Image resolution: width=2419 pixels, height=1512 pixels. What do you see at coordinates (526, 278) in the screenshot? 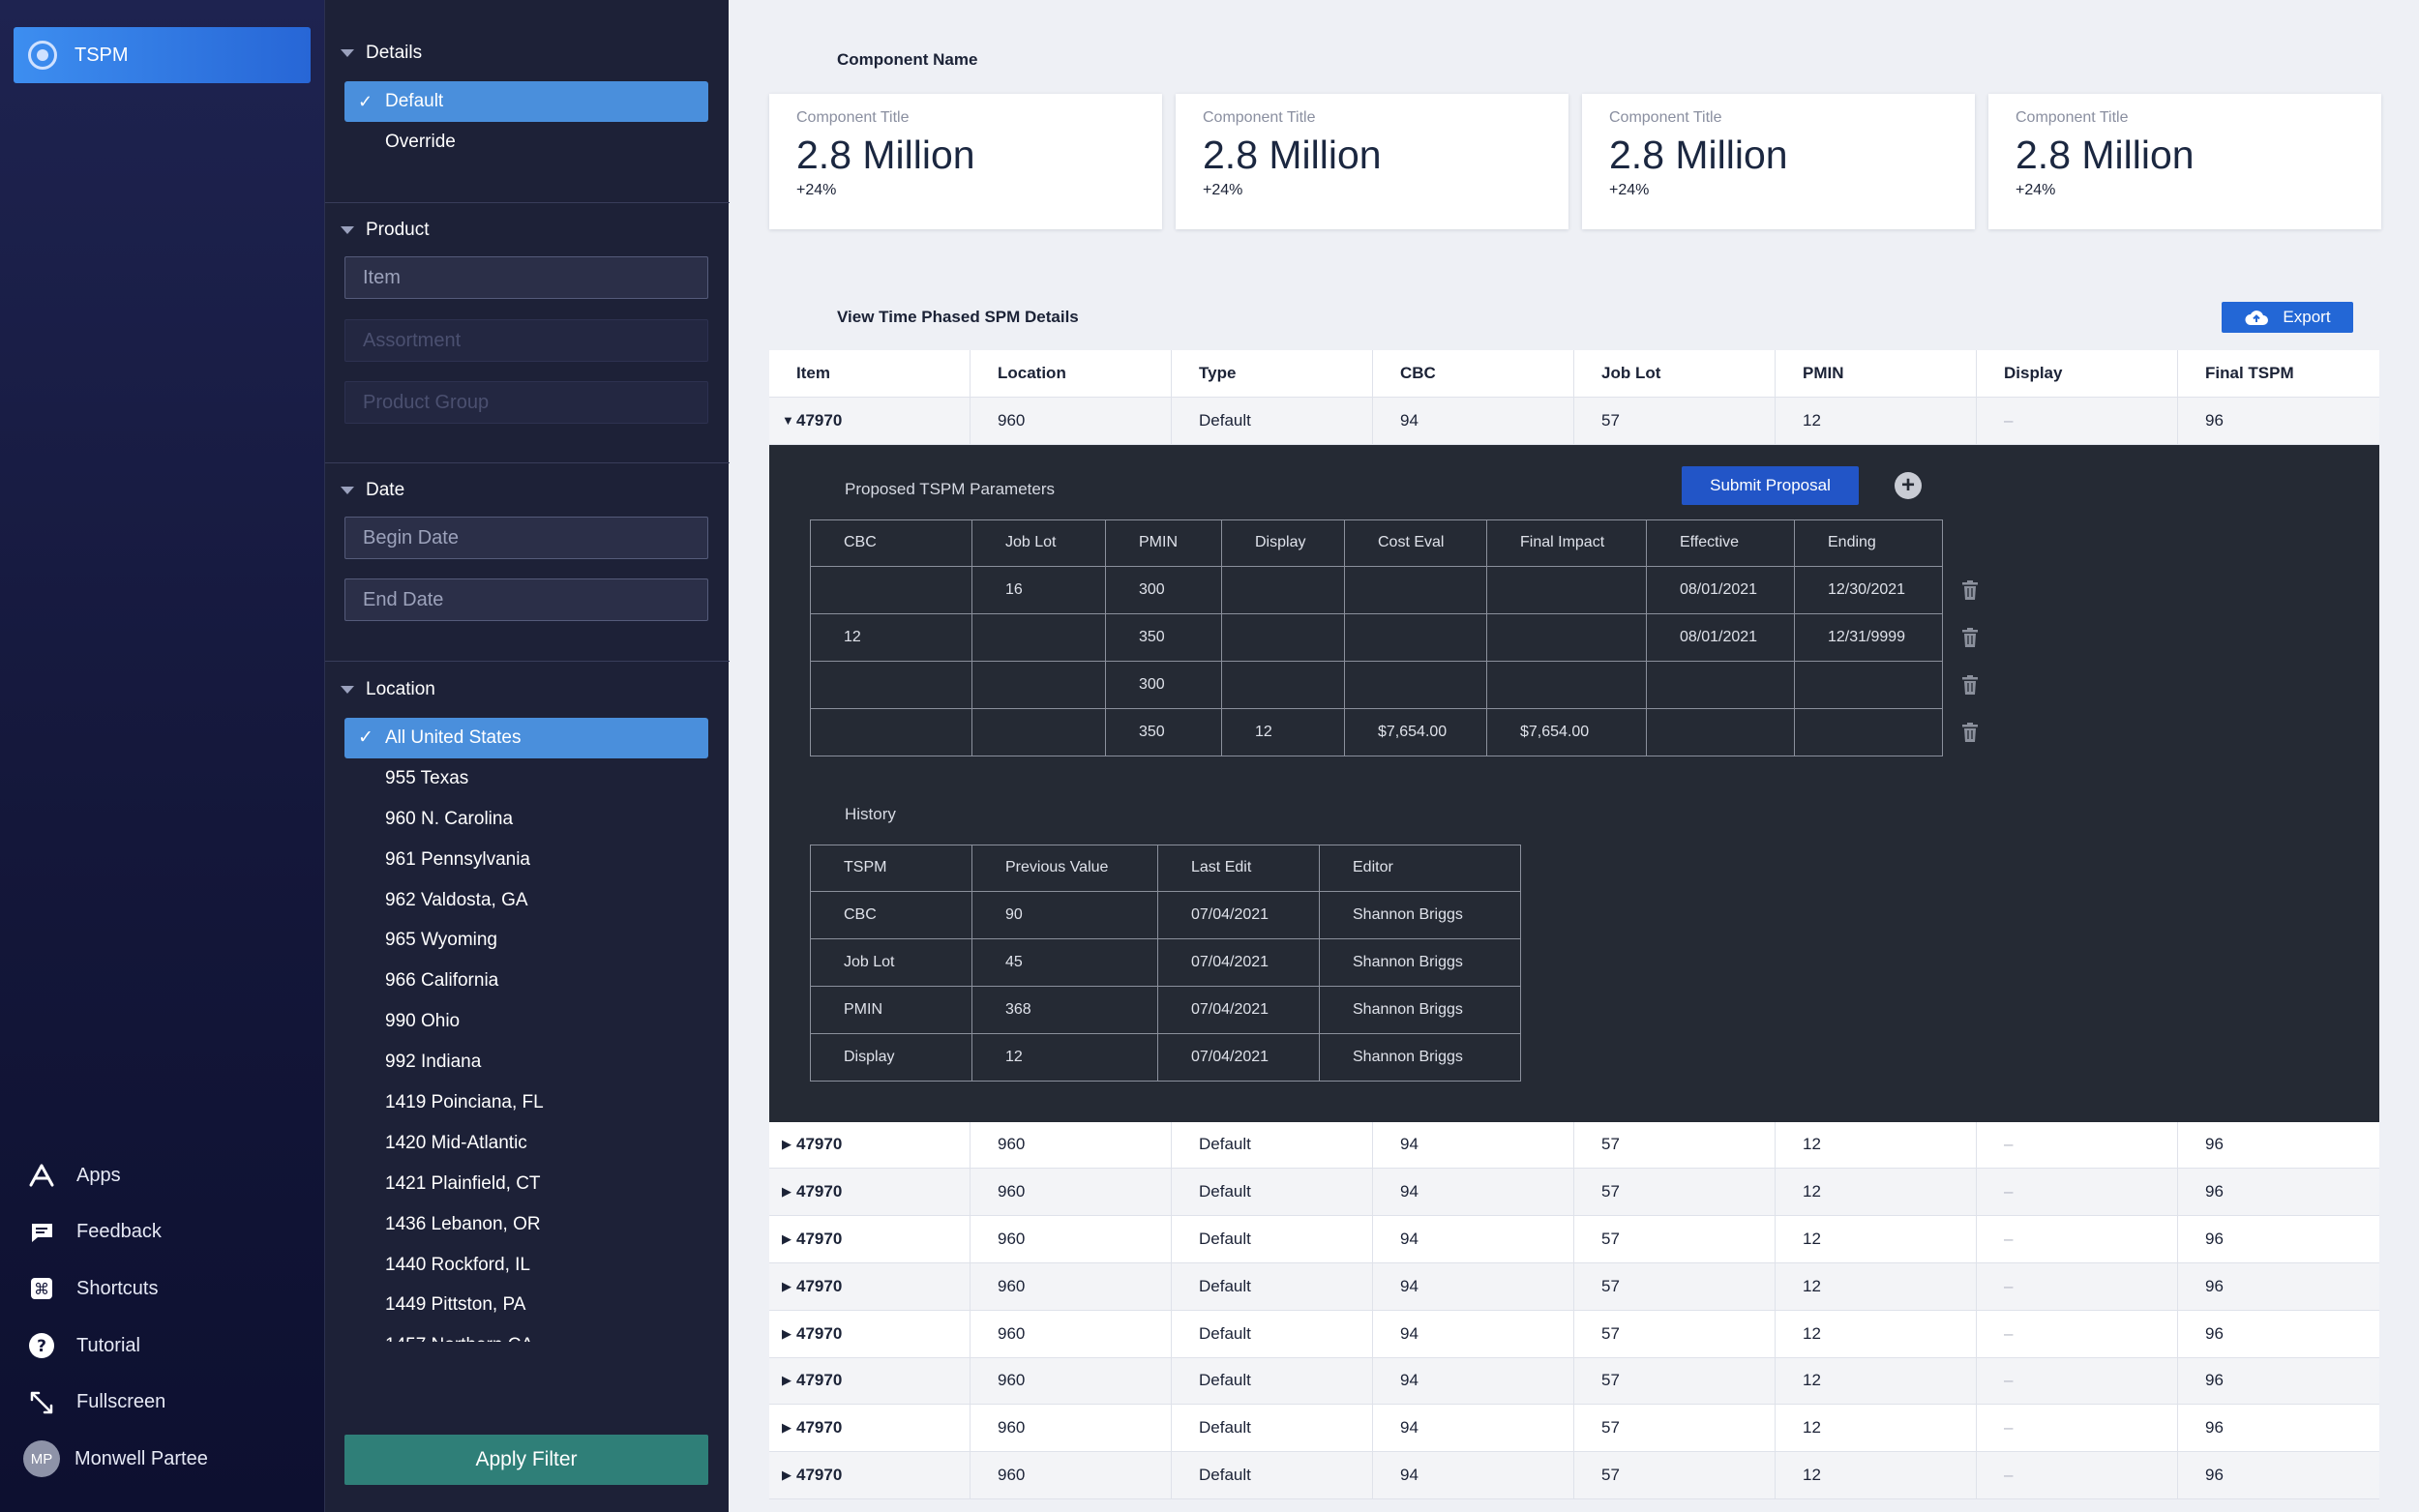
I see `item-field: Item` at bounding box center [526, 278].